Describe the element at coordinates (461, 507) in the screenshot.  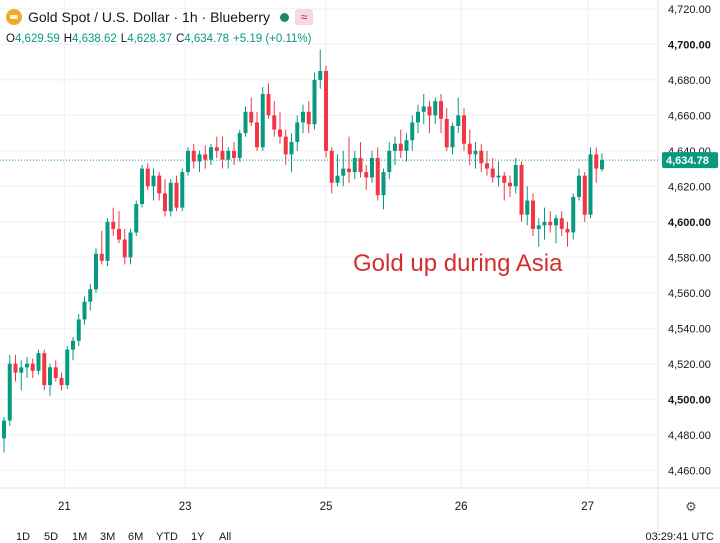
I see `date-tick-label: 26` at that location.